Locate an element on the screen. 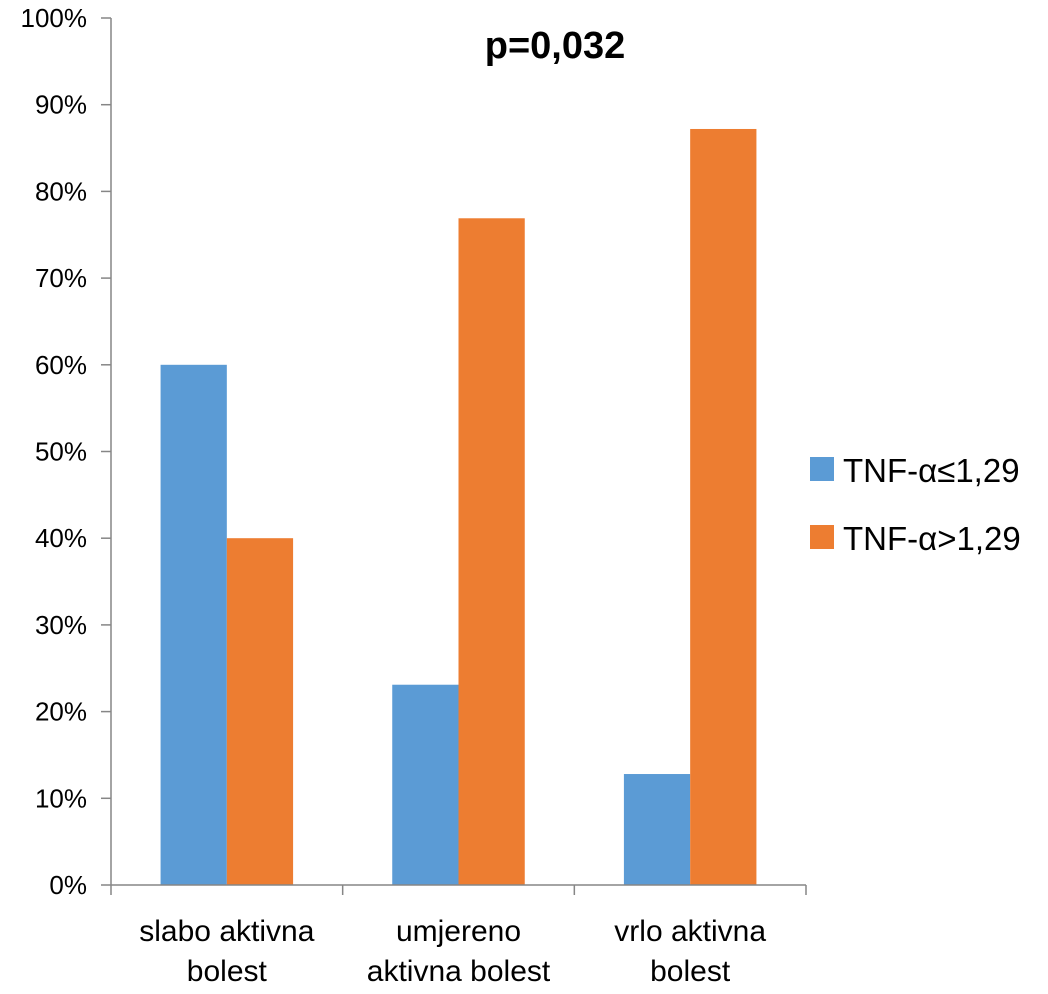  x-category-label-line: slabo aktivna is located at coordinates (226, 931).